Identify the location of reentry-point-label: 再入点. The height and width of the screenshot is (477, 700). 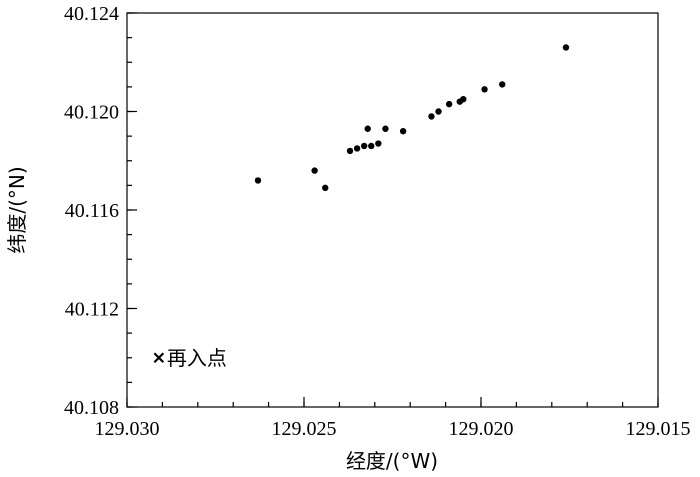
(197, 358).